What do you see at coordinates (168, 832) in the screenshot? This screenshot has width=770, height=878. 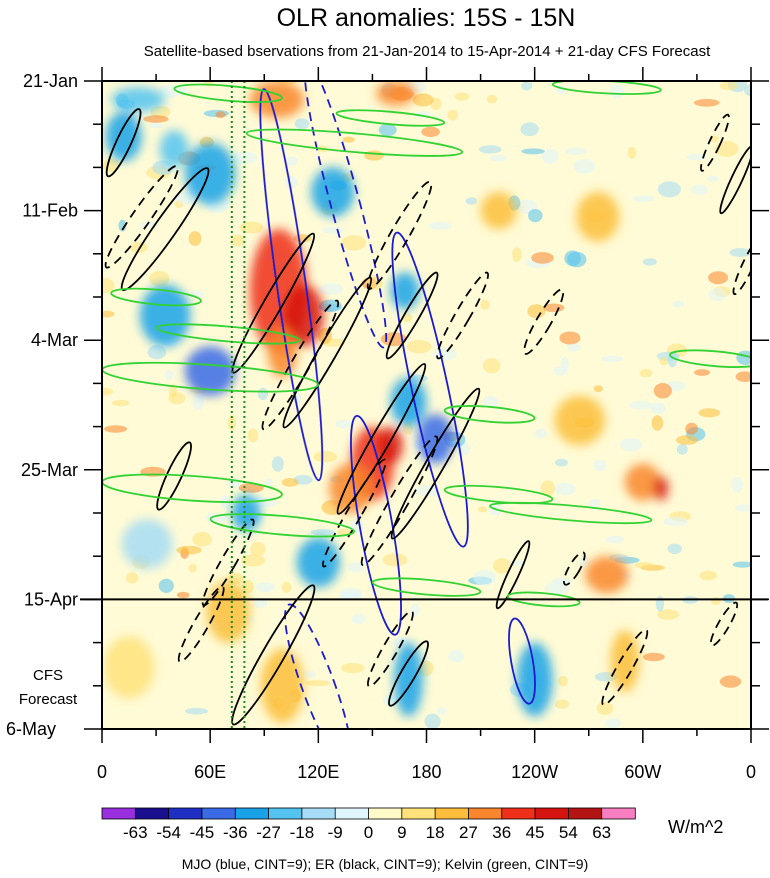 I see `colorbar-label: -54` at bounding box center [168, 832].